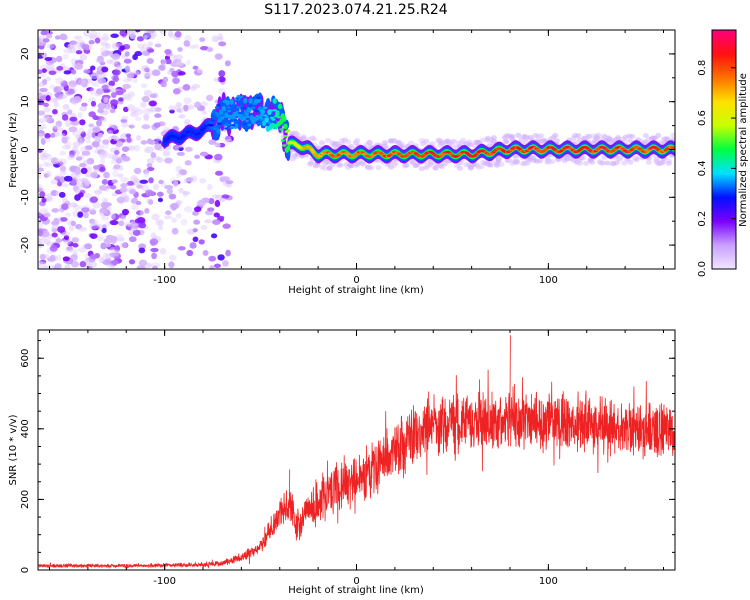  What do you see at coordinates (25, 499) in the screenshot?
I see `snr-y-tick-label: 200` at bounding box center [25, 499].